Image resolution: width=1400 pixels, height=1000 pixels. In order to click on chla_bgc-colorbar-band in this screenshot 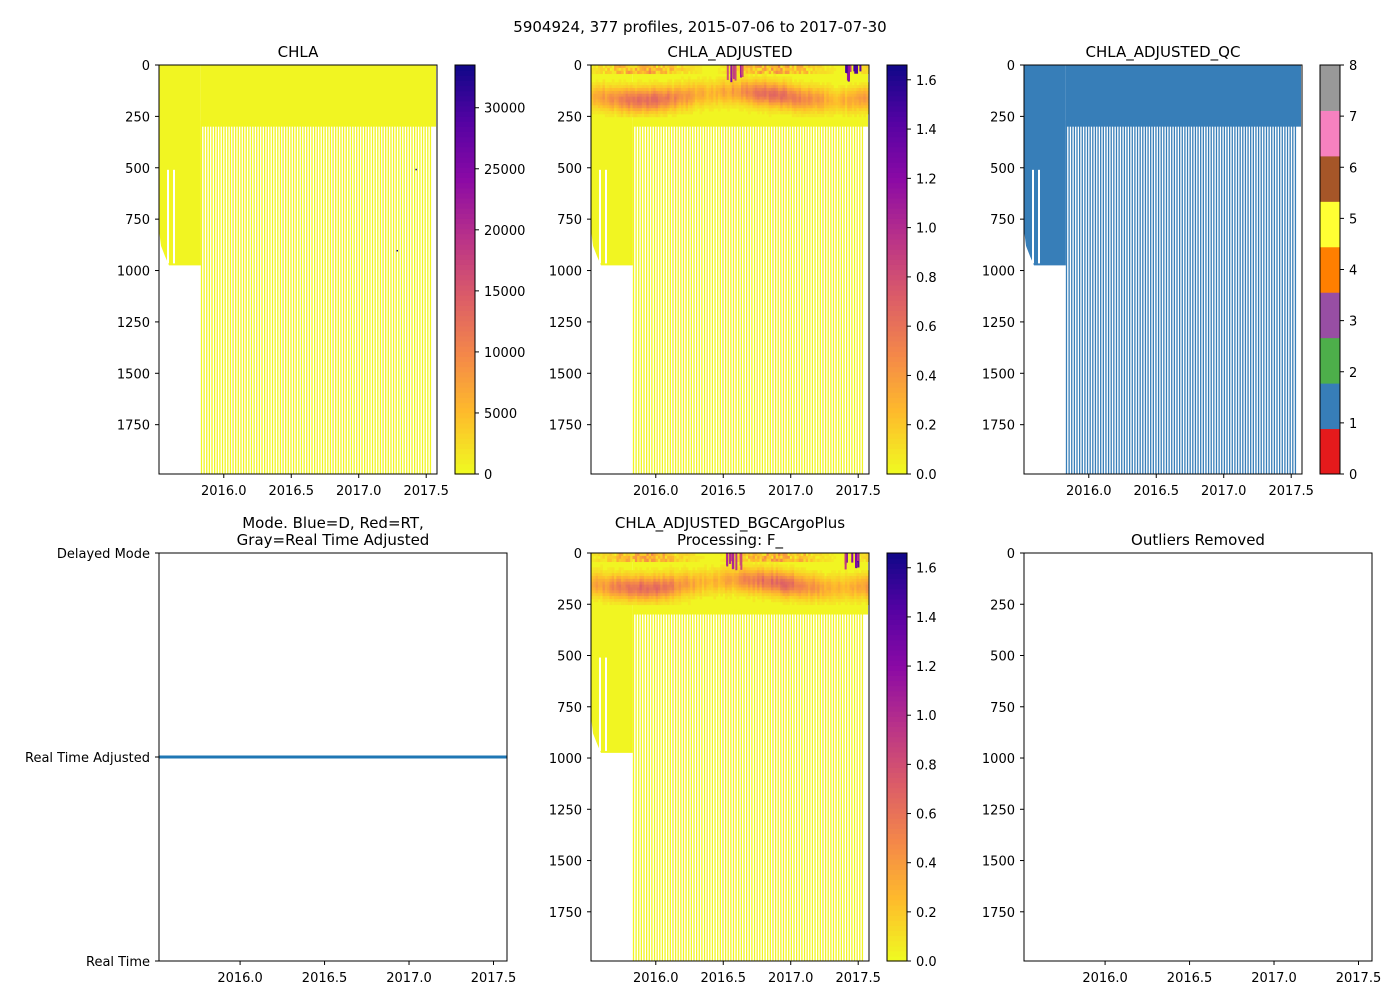, I will do `click(897, 719)`.